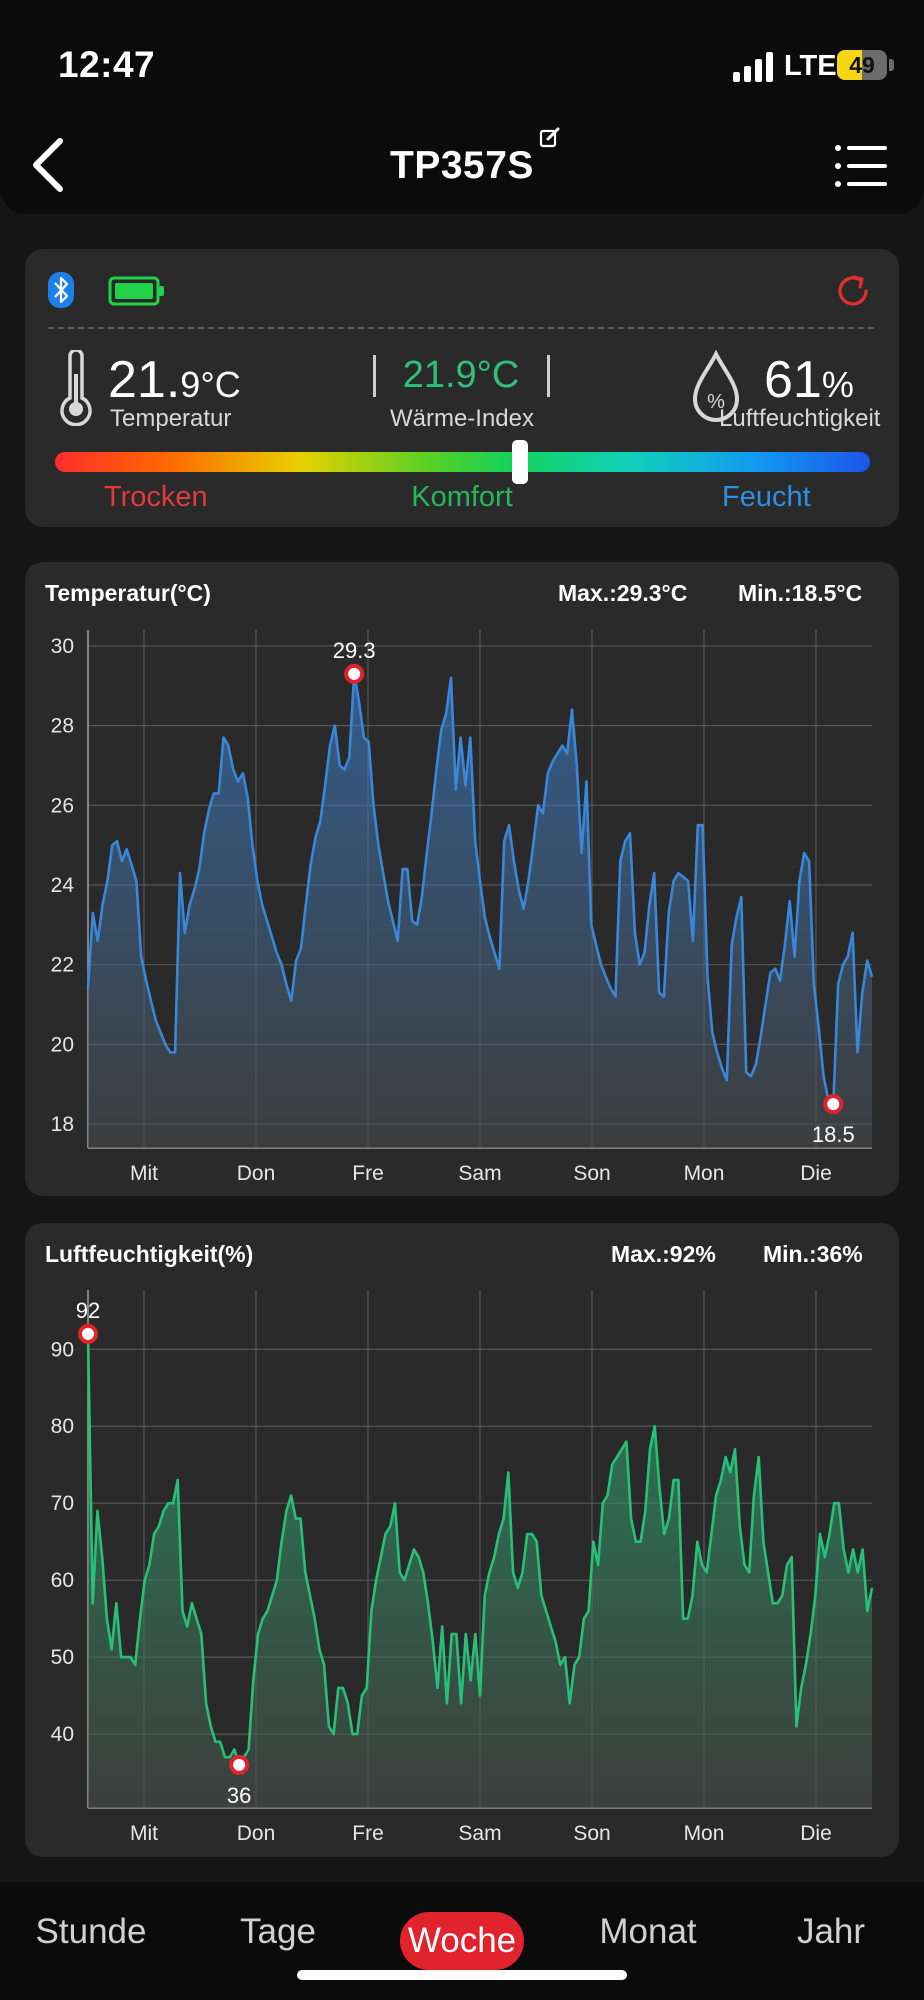 The width and height of the screenshot is (924, 2000). What do you see at coordinates (462, 1975) in the screenshot?
I see `home-indicator` at bounding box center [462, 1975].